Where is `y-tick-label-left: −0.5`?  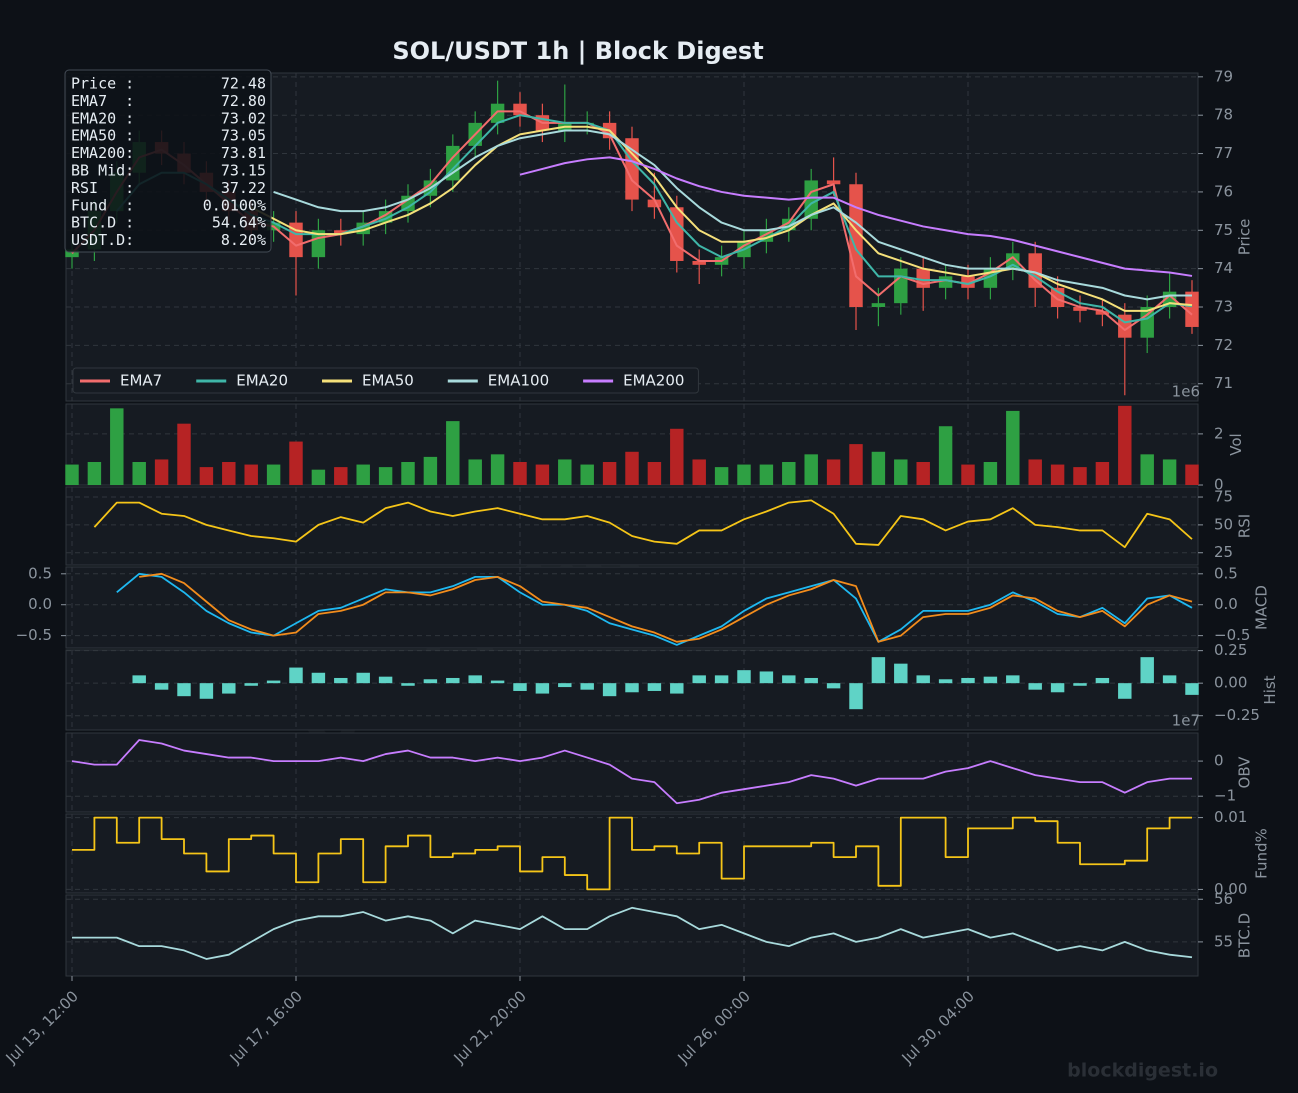
y-tick-label-left: −0.5 is located at coordinates (34, 635).